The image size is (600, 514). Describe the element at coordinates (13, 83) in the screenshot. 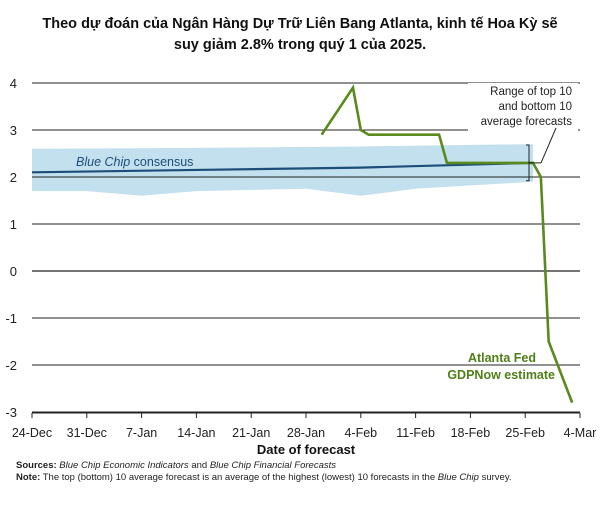

I see `y-tick-label: 4` at that location.